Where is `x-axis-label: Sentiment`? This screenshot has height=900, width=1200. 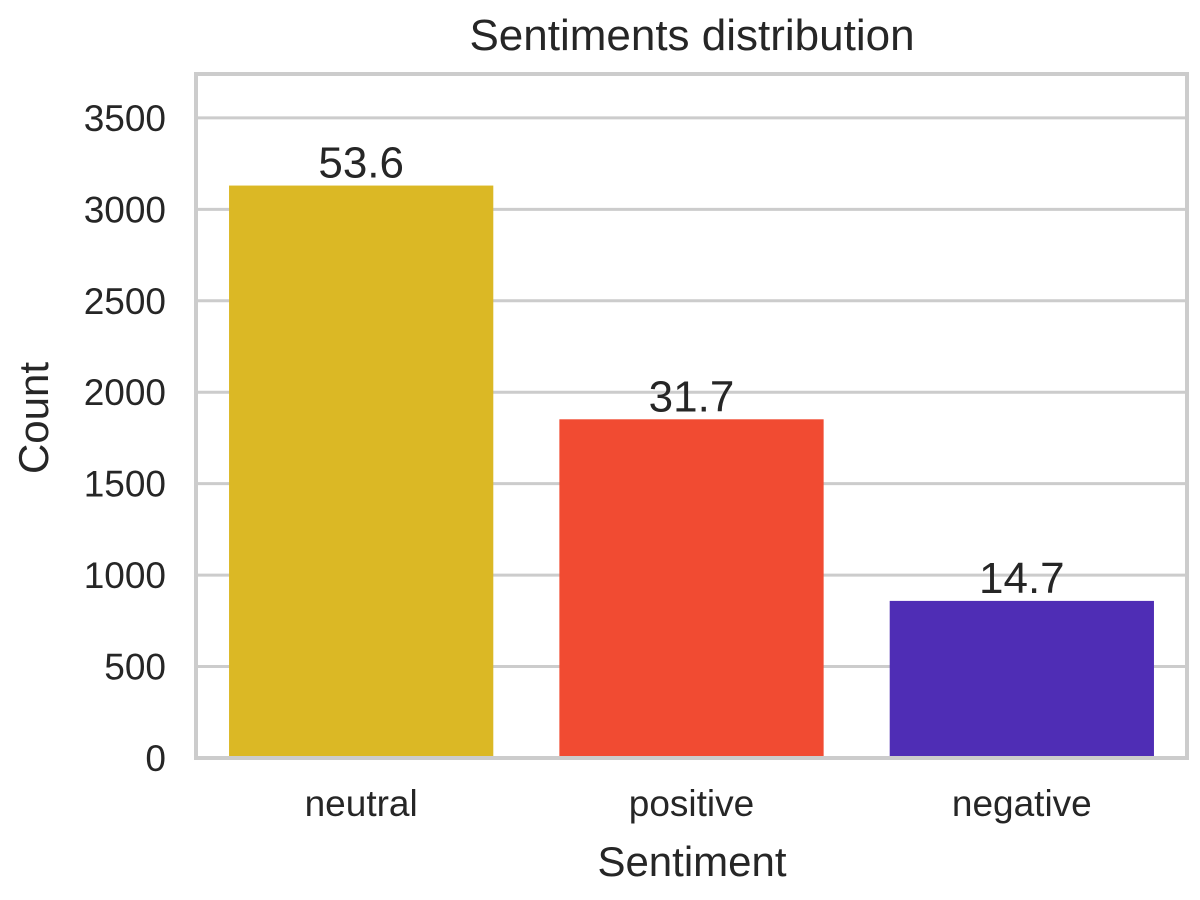 x-axis-label: Sentiment is located at coordinates (691, 861).